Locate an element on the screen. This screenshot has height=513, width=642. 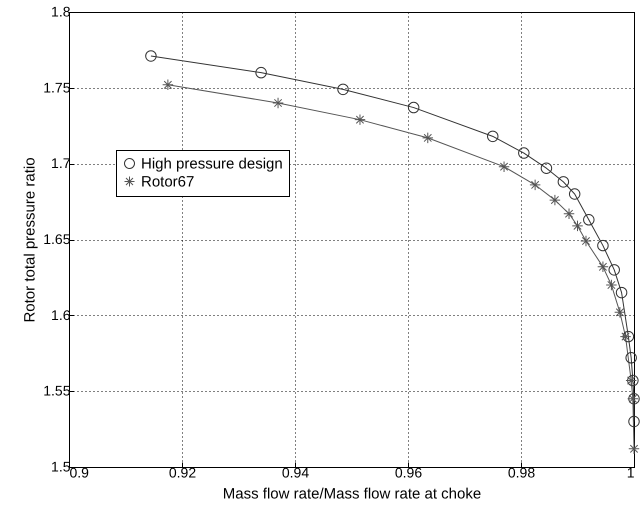
x-tick-label: 0.94 is located at coordinates (296, 472).